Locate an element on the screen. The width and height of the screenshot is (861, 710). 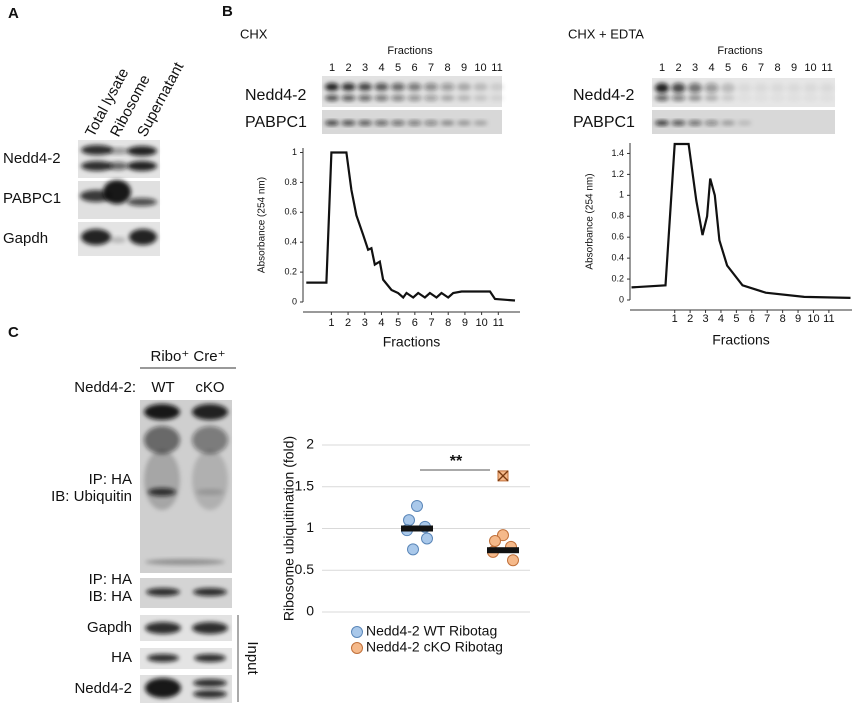
lane-label: 5 is located at coordinates (398, 68).